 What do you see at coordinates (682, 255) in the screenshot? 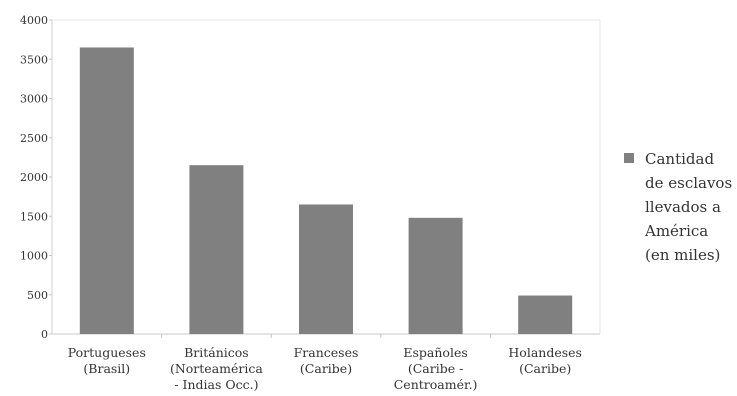
I see `legend-label: (en miles)` at bounding box center [682, 255].